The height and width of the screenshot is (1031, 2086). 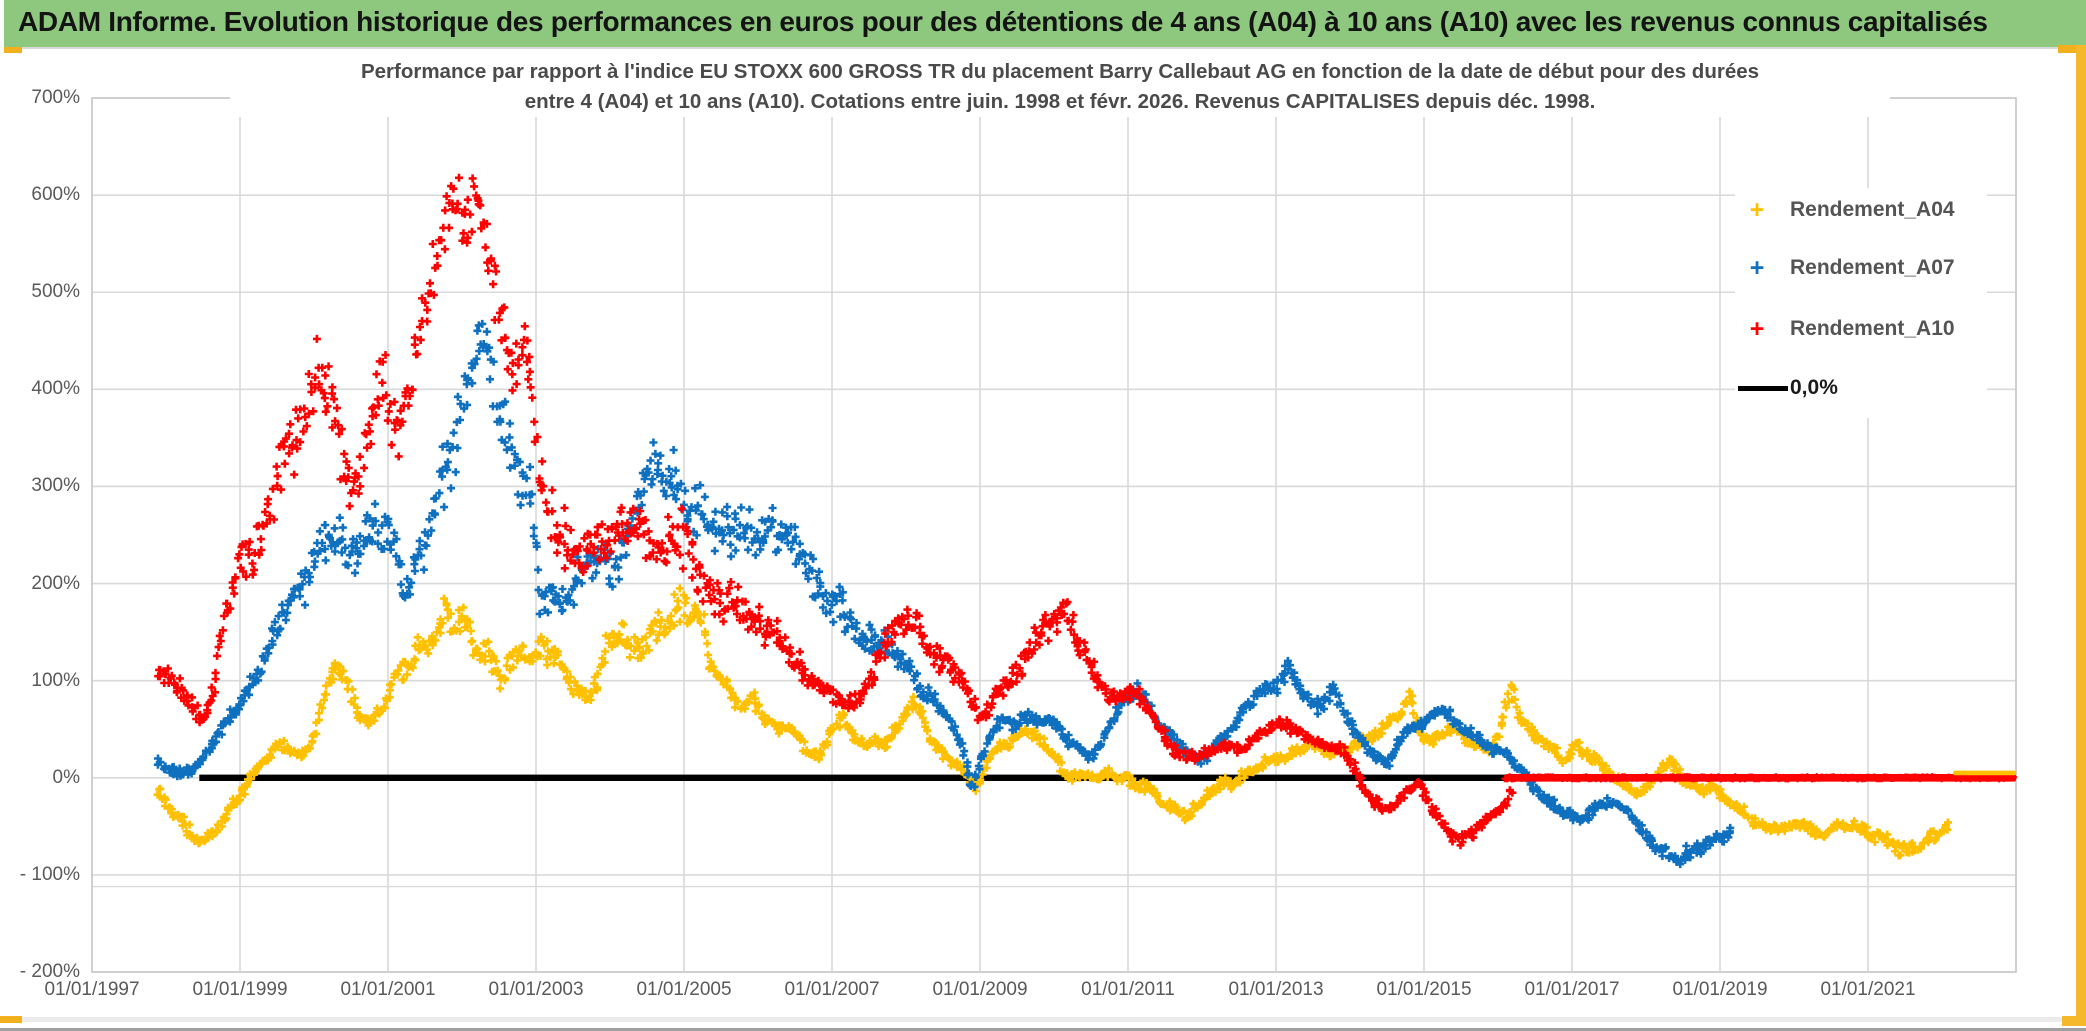 What do you see at coordinates (1572, 989) in the screenshot?
I see `x-axis-tick: 01/01/2017` at bounding box center [1572, 989].